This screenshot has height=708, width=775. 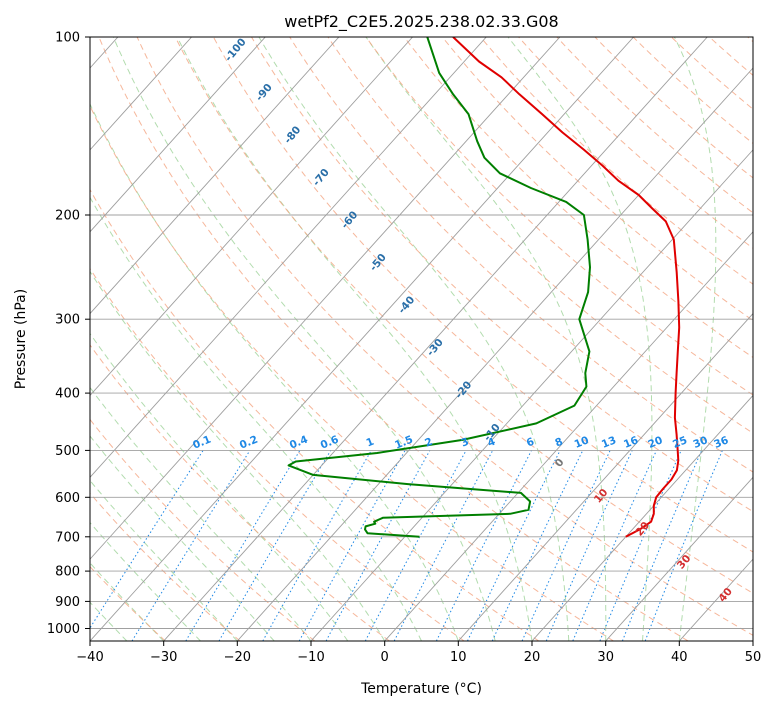 What do you see at coordinates (458, 657) in the screenshot?
I see `x-tick-label: 10` at bounding box center [458, 657].